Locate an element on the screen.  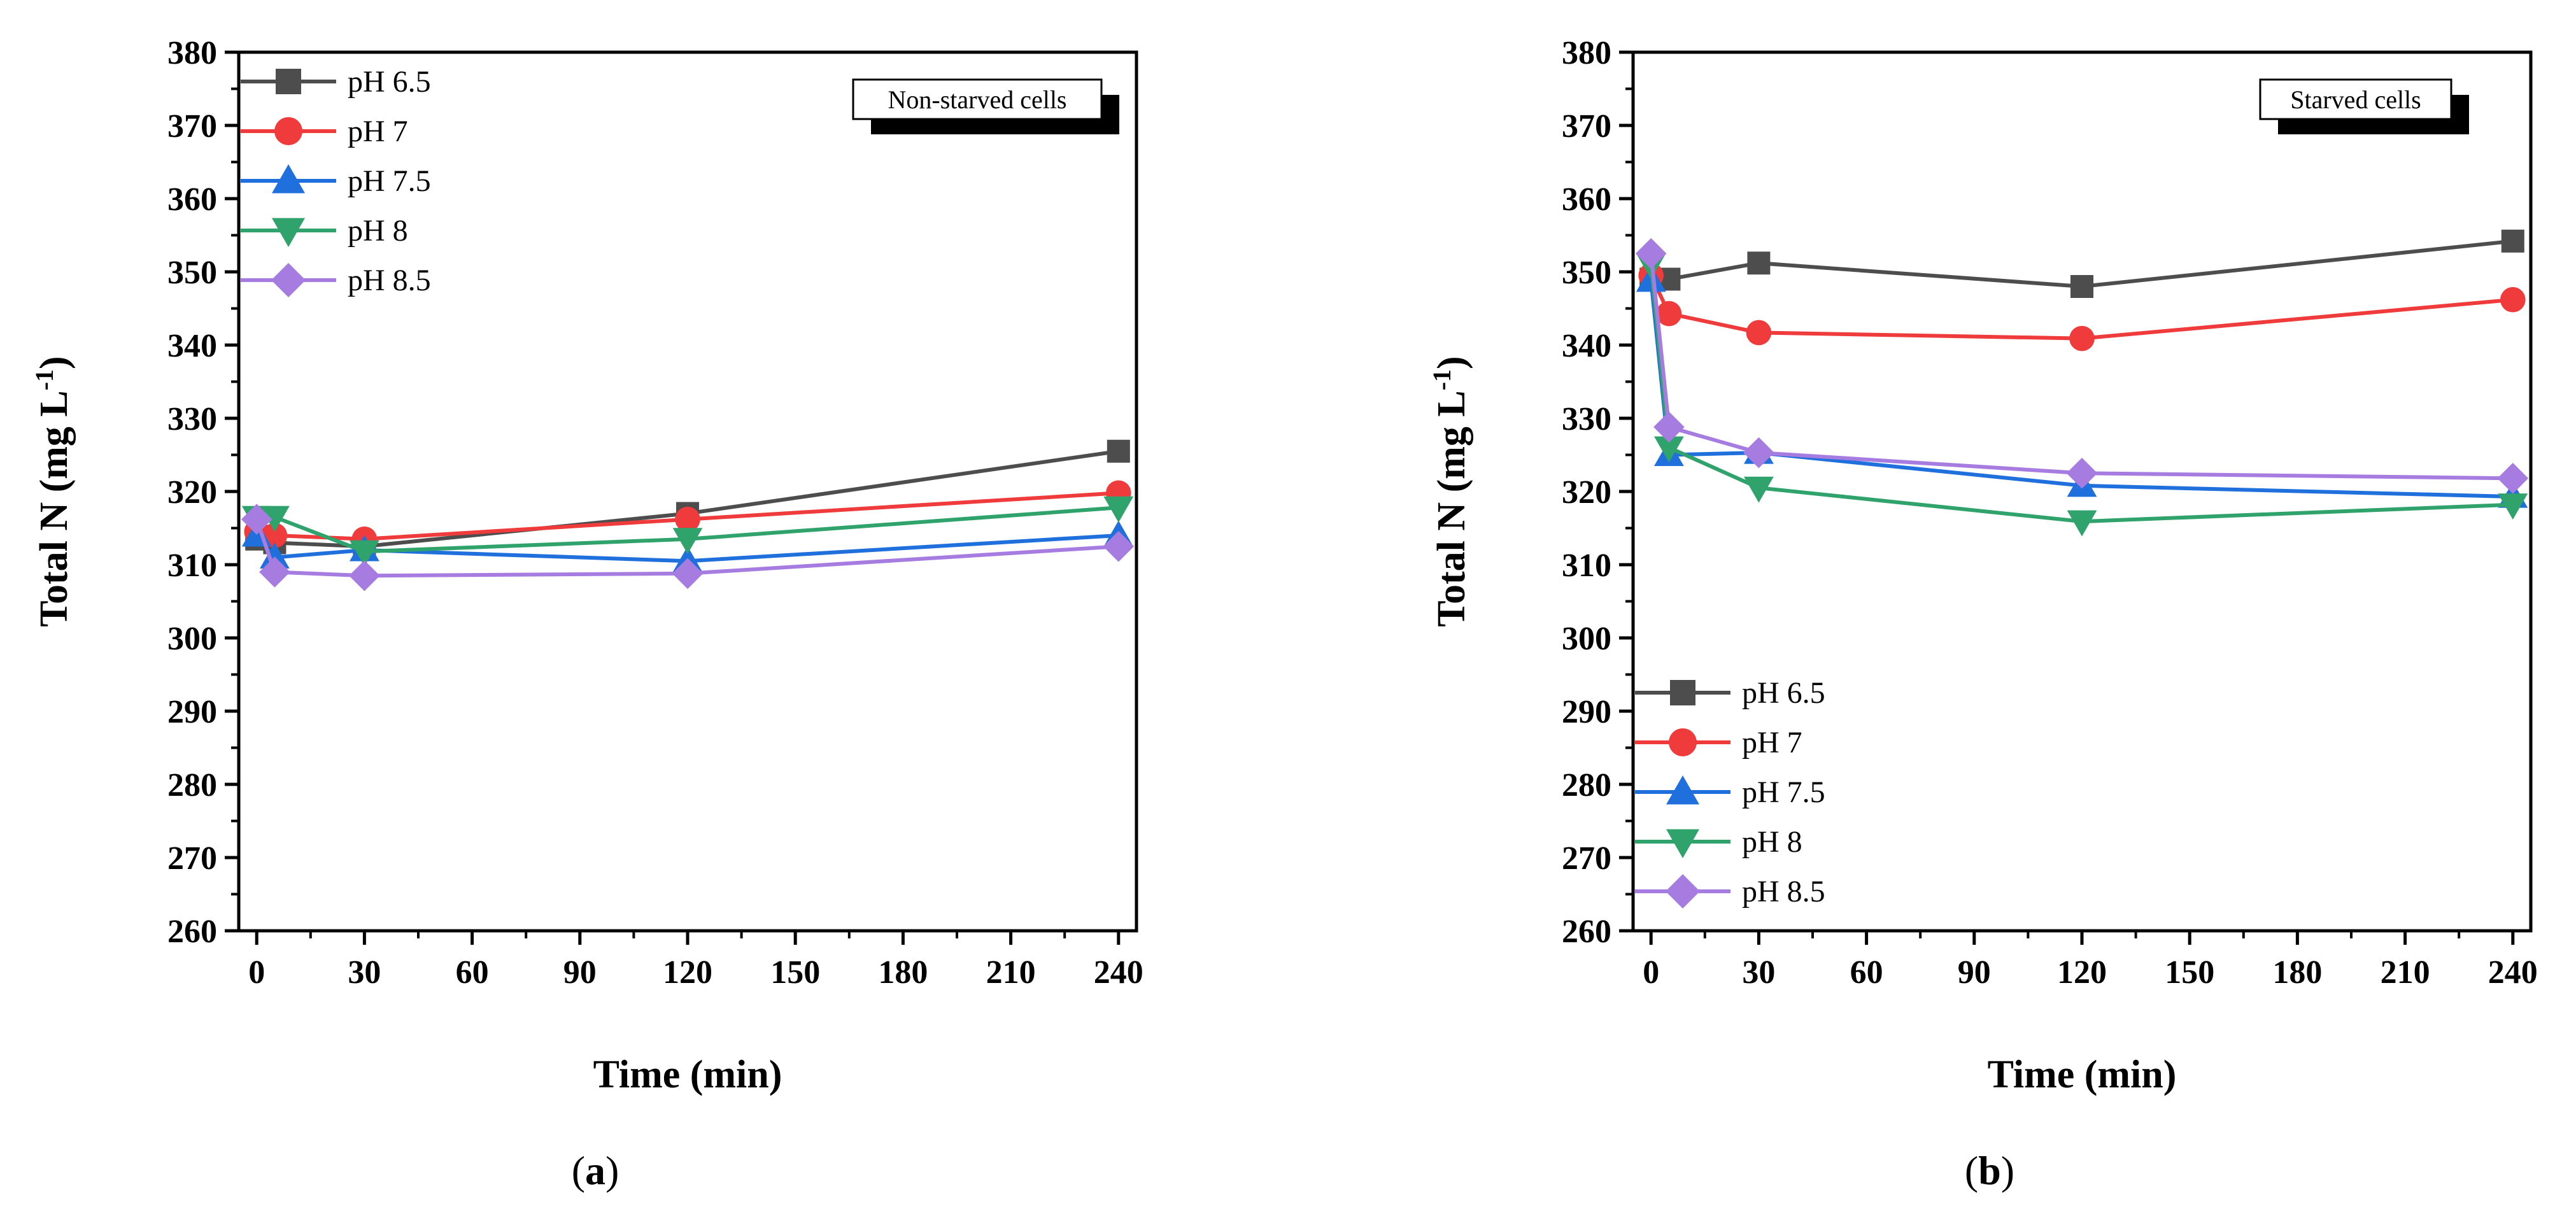
y-axis-title-tail: ) is located at coordinates (54, 362).